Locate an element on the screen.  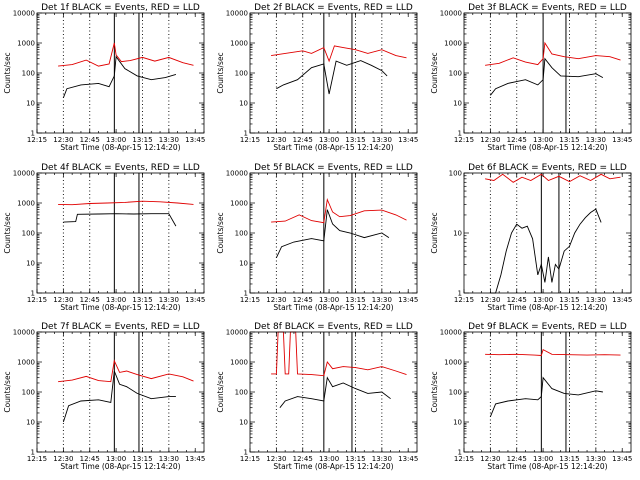
panel-title: Det 7f BLACK = Events, RED = LLD is located at coordinates (120, 327).